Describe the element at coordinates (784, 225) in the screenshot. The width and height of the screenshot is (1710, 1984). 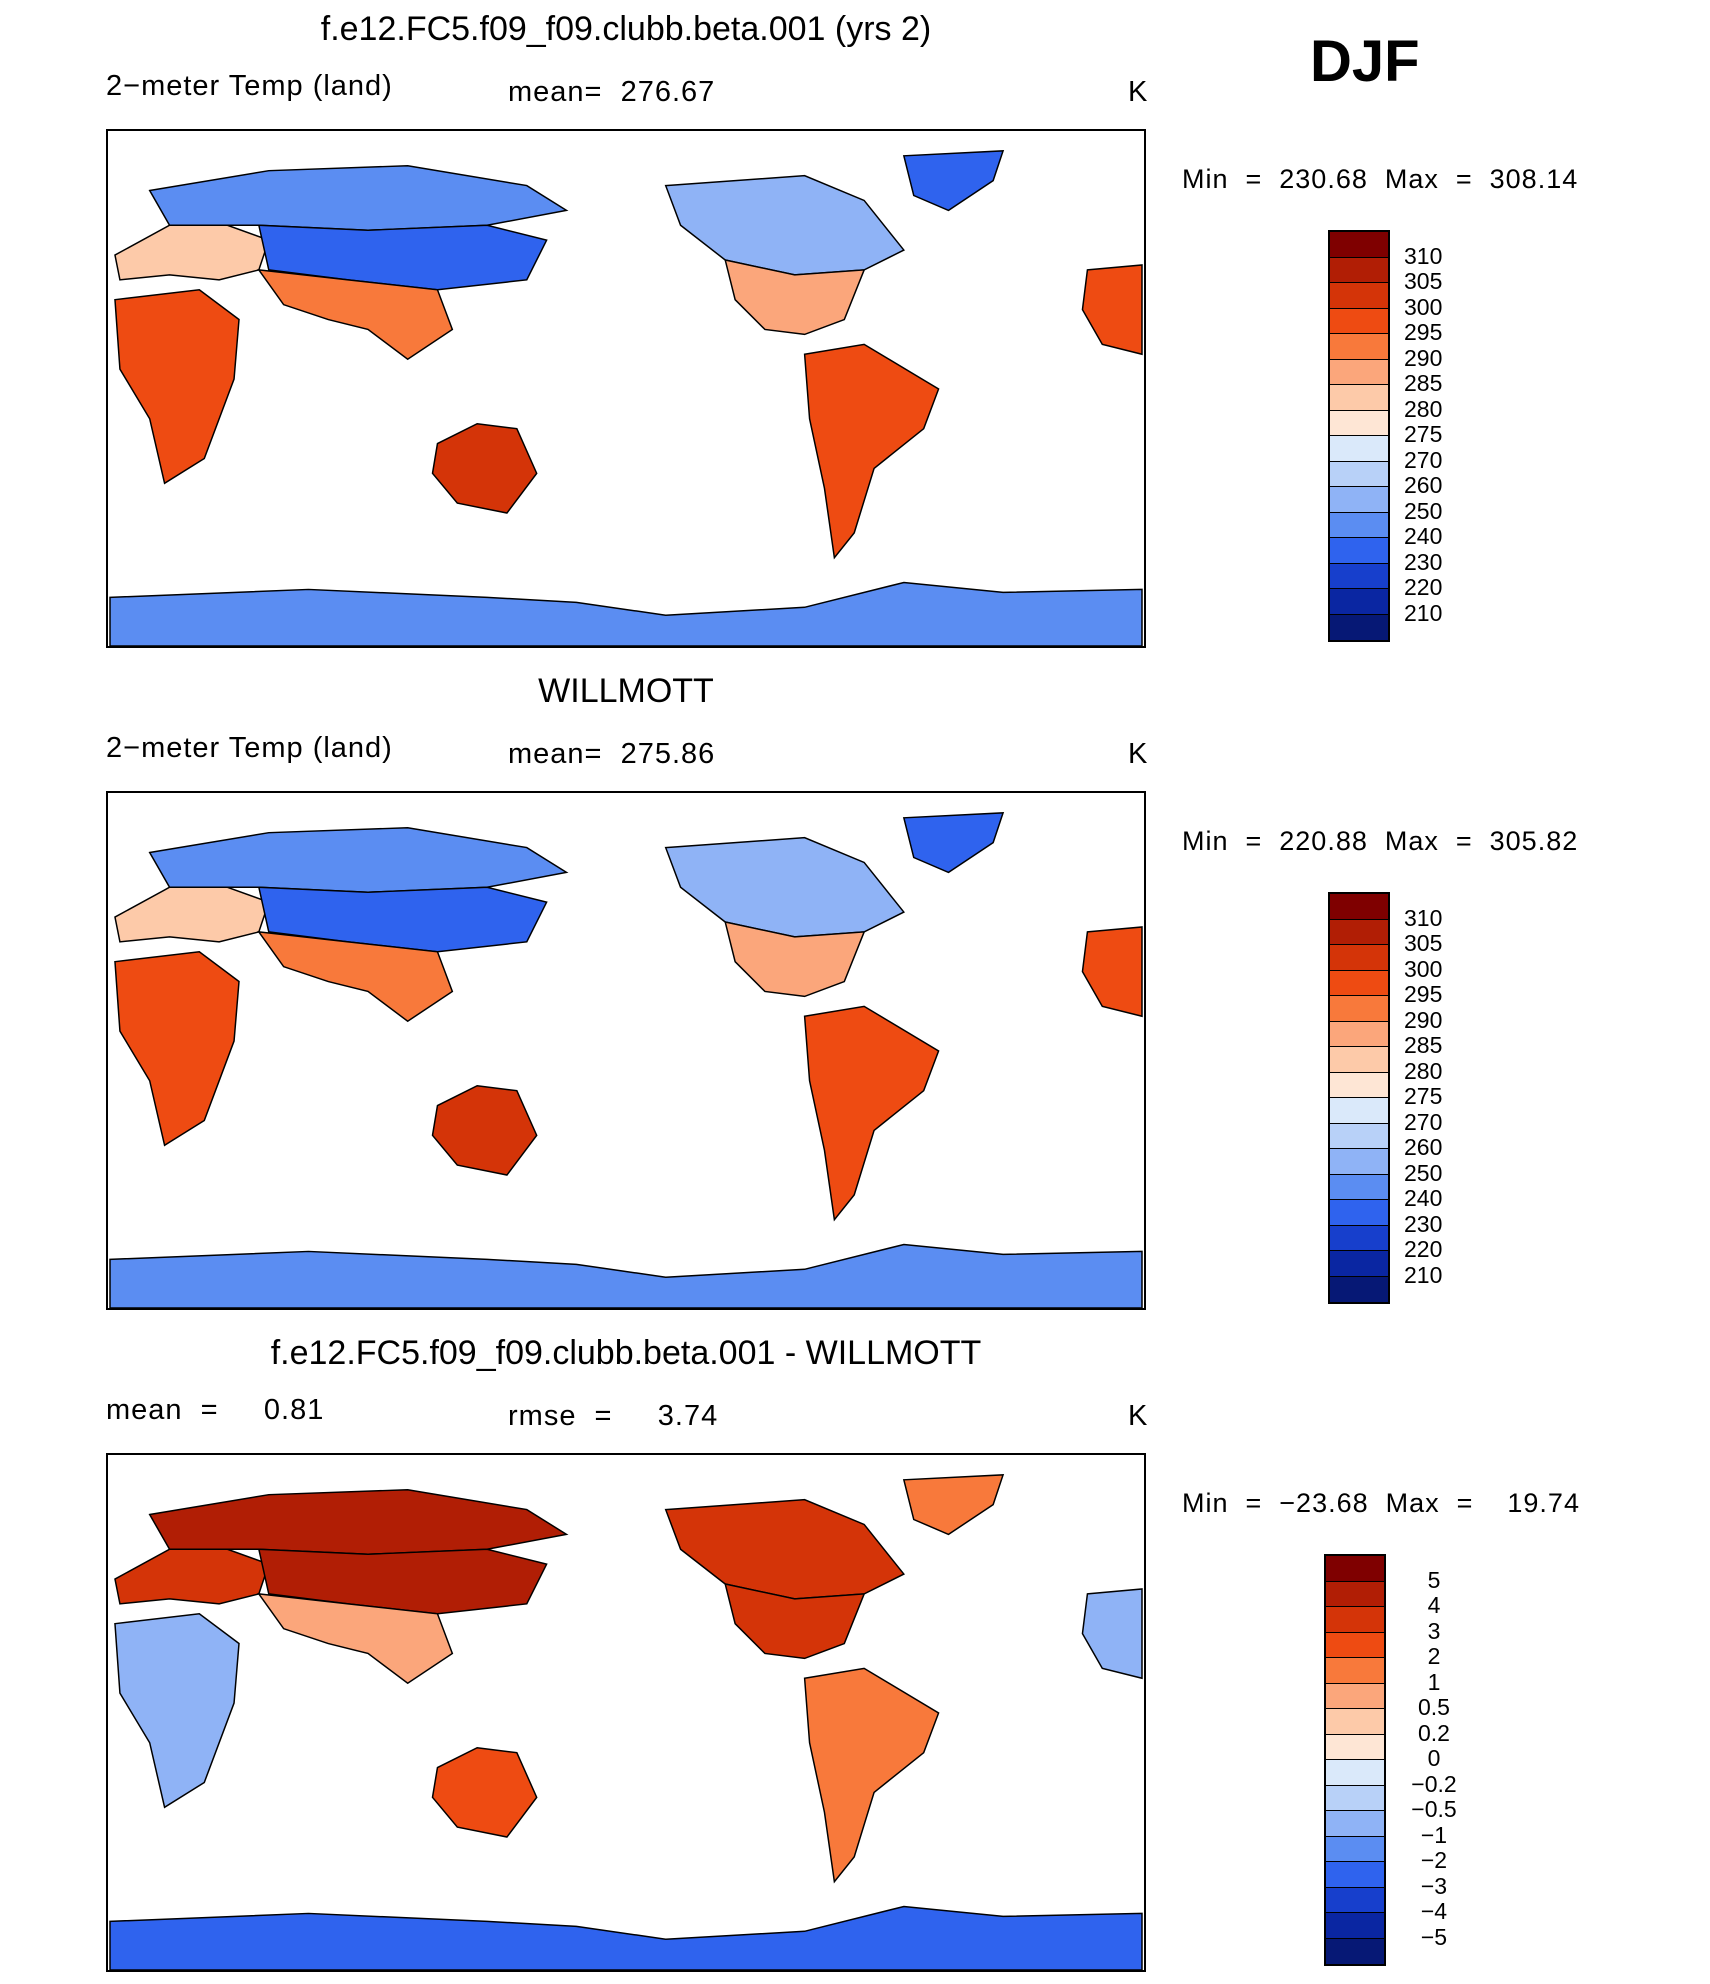
I see `region-north-america-north` at that location.